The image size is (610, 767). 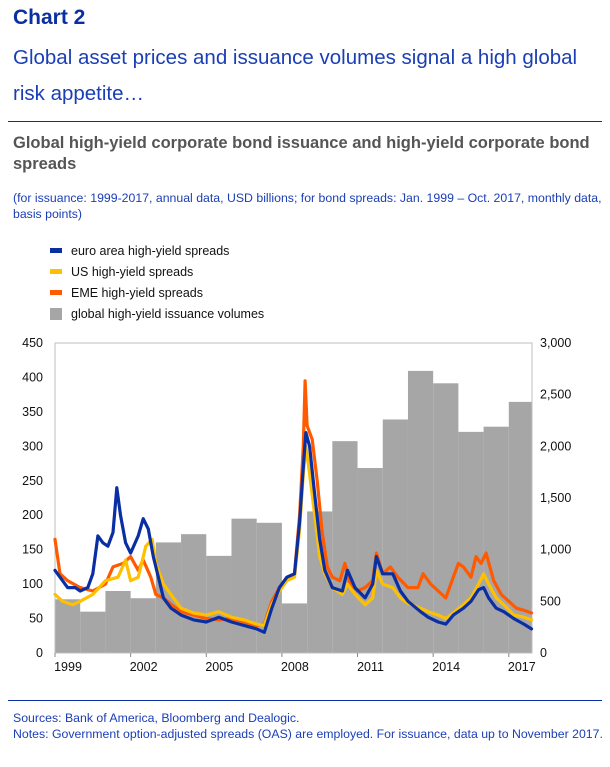 I want to click on right-tick-label: 1,000, so click(x=555, y=550).